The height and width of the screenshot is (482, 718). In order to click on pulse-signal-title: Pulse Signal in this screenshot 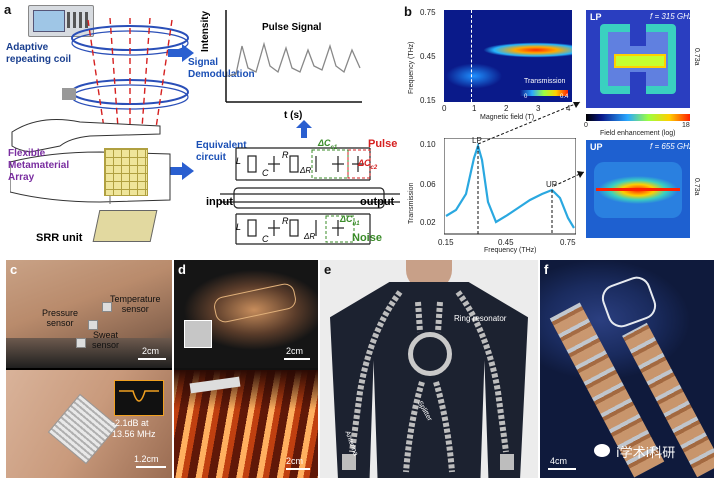, I will do `click(292, 27)`.